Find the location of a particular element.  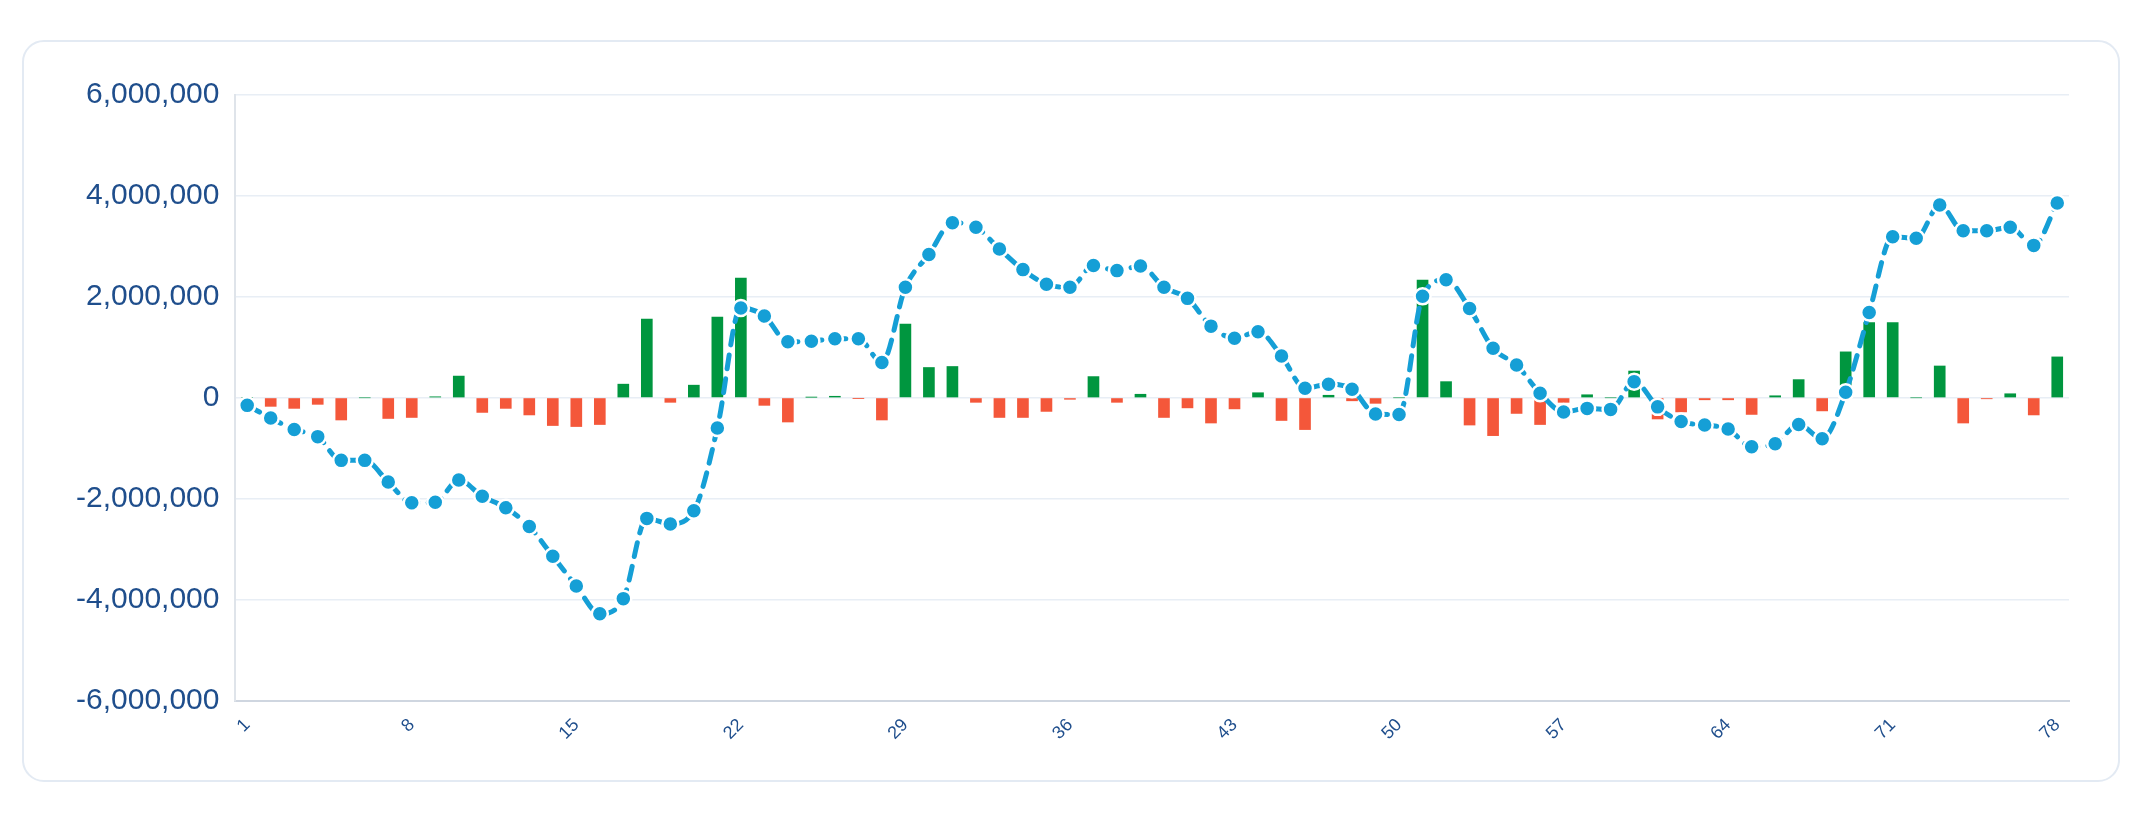

y-tick-label: 0 is located at coordinates (211, 396).